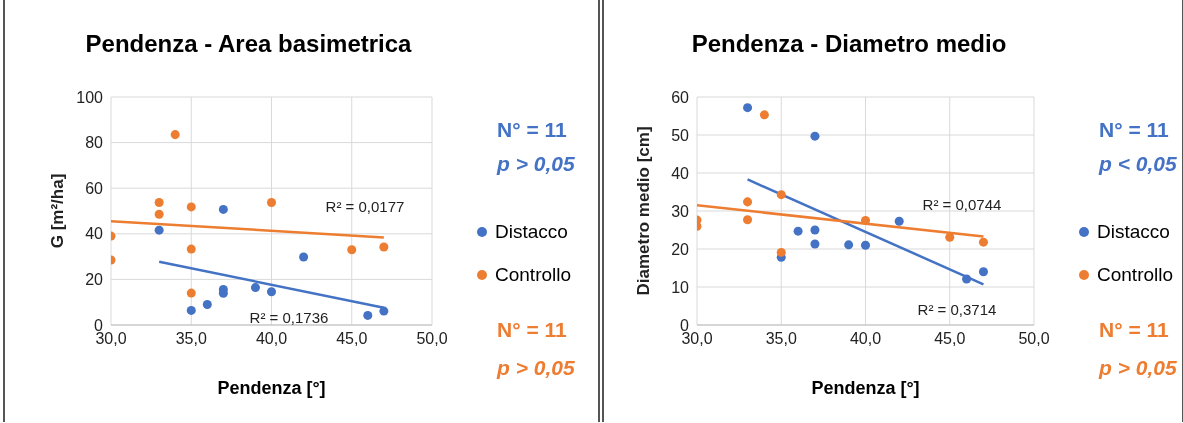 Image resolution: width=1183 pixels, height=423 pixels. I want to click on y-tick-label: 50, so click(680, 135).